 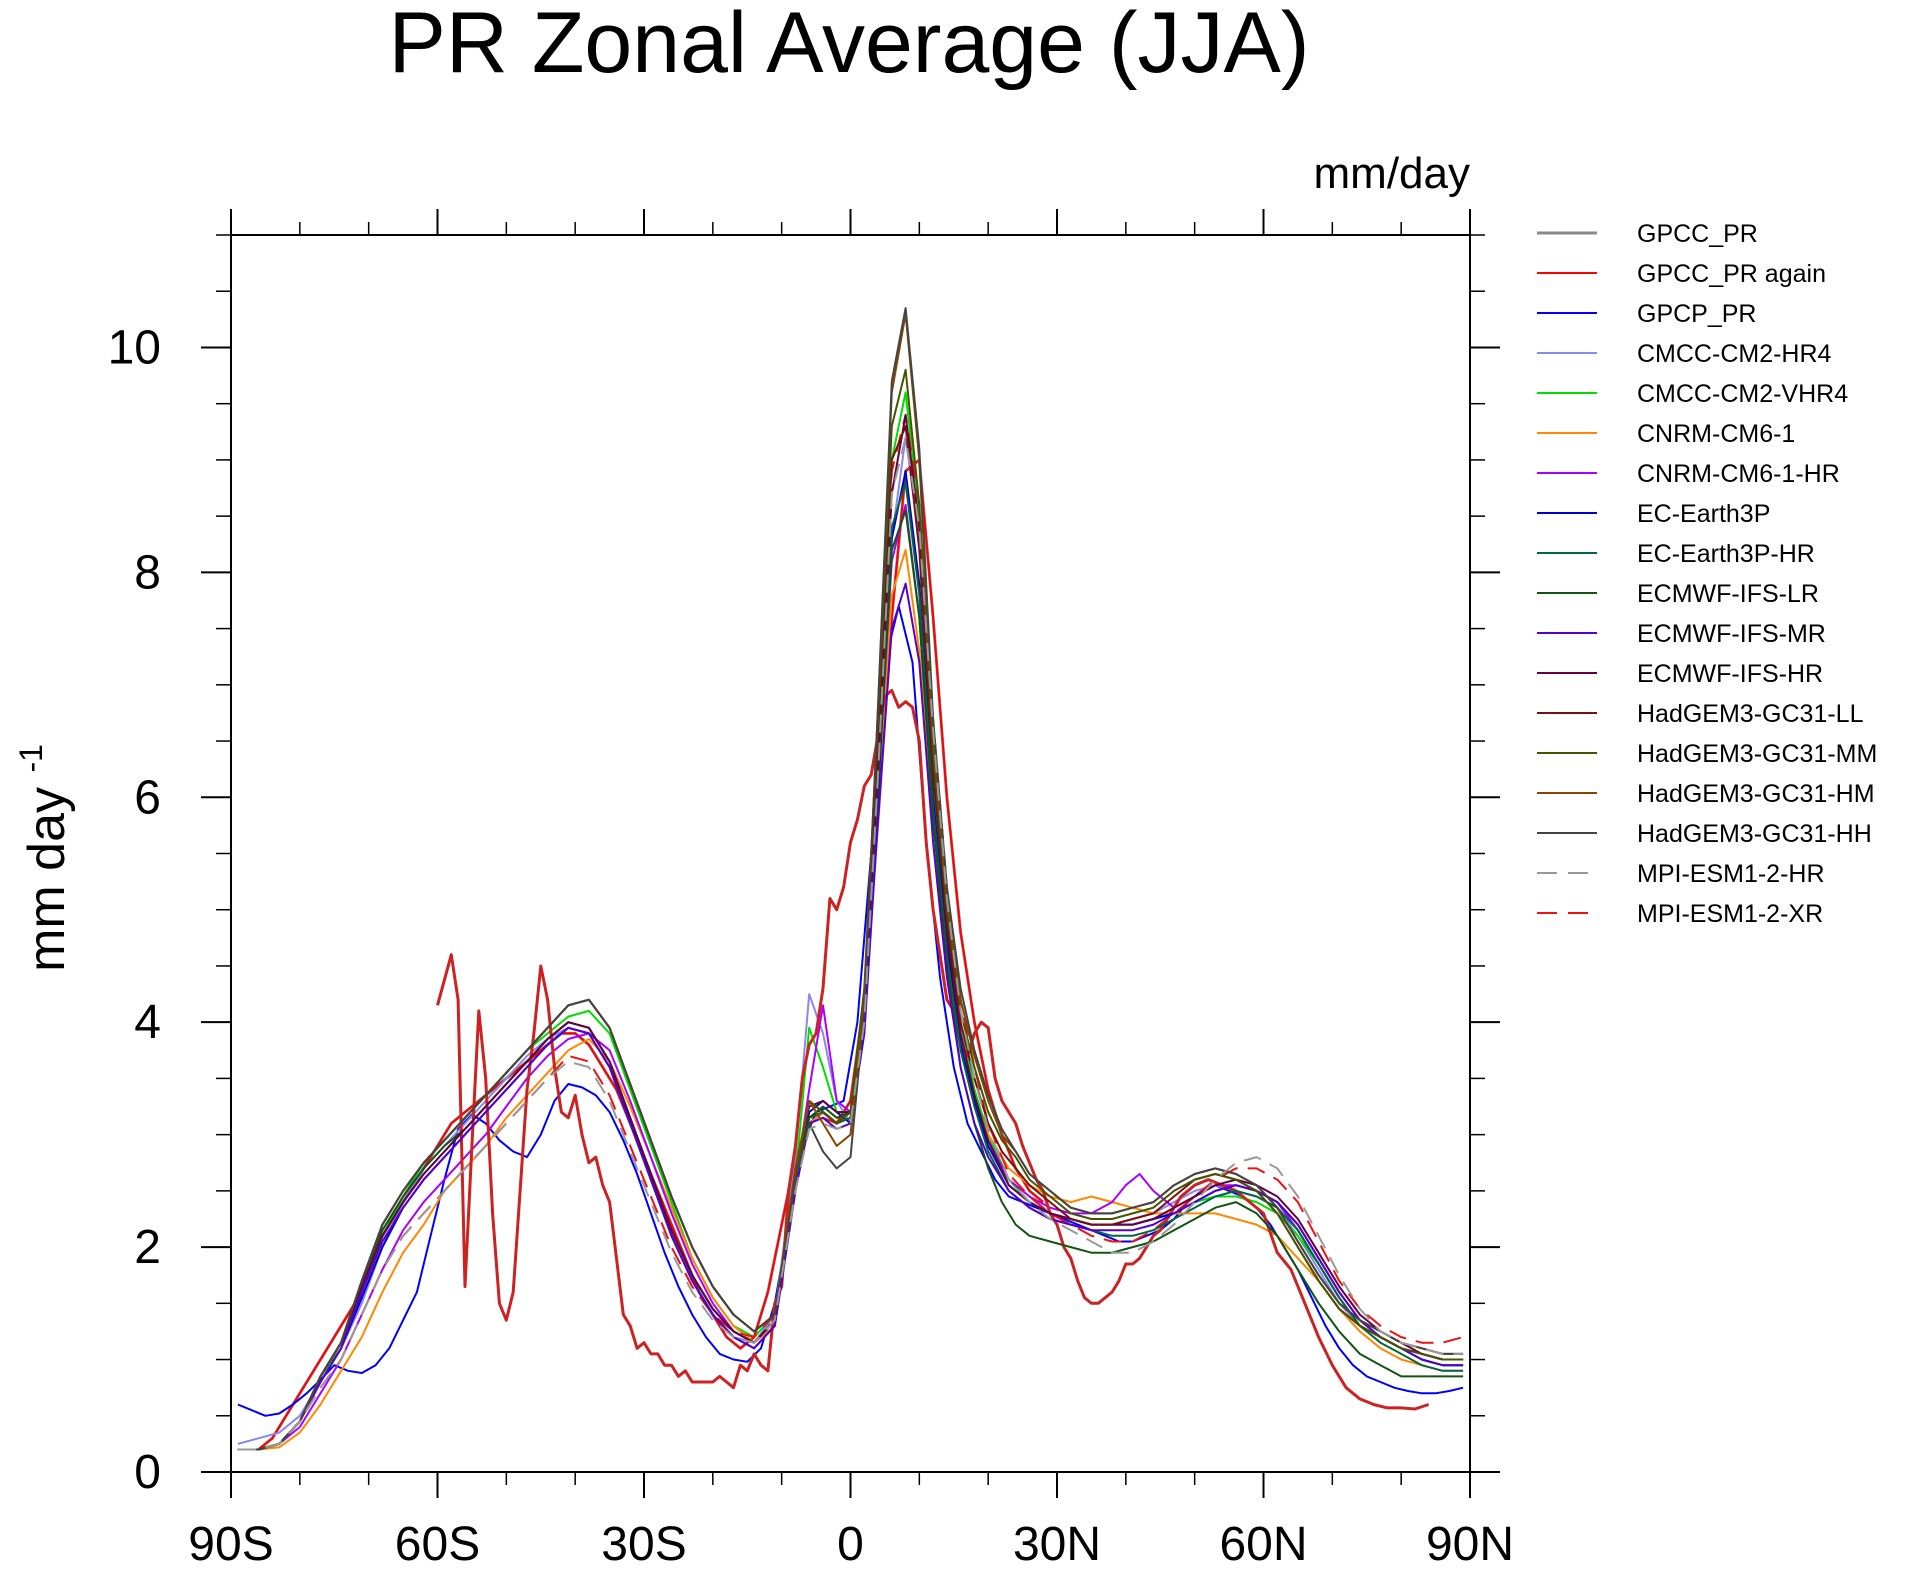 I want to click on x-tick-label: 30S, so click(x=643, y=1544).